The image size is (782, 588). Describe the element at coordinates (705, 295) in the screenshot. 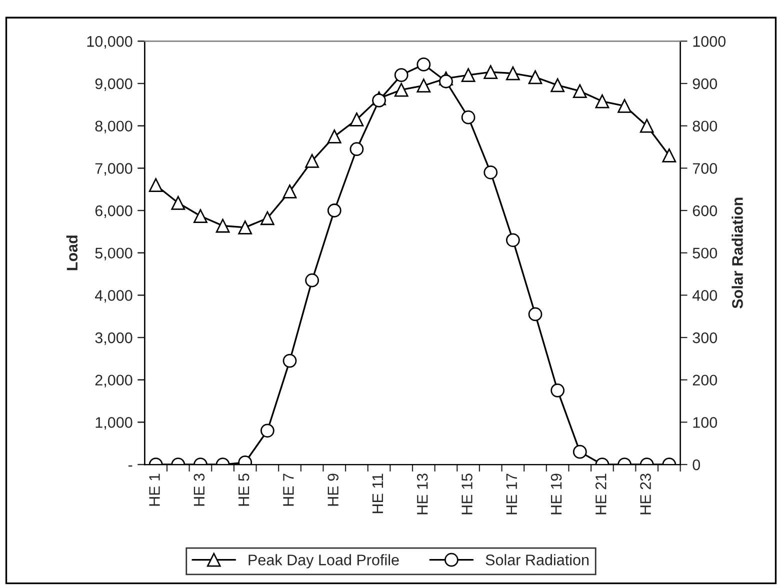

I see `y2-tick-label: 400` at that location.